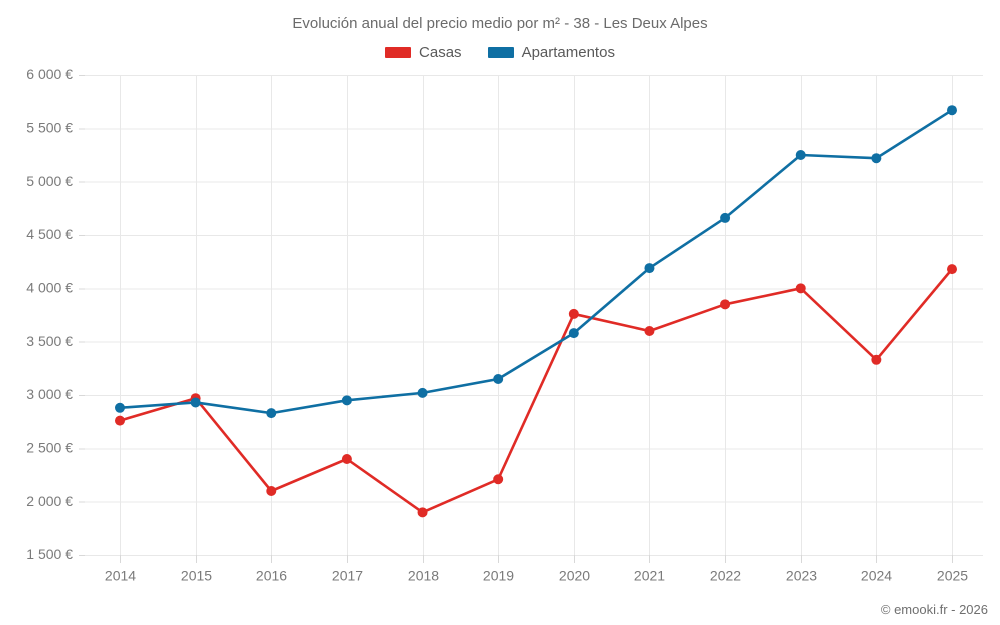 Image resolution: width=1000 pixels, height=625 pixels. I want to click on legend-item-casas: Casas, so click(423, 52).